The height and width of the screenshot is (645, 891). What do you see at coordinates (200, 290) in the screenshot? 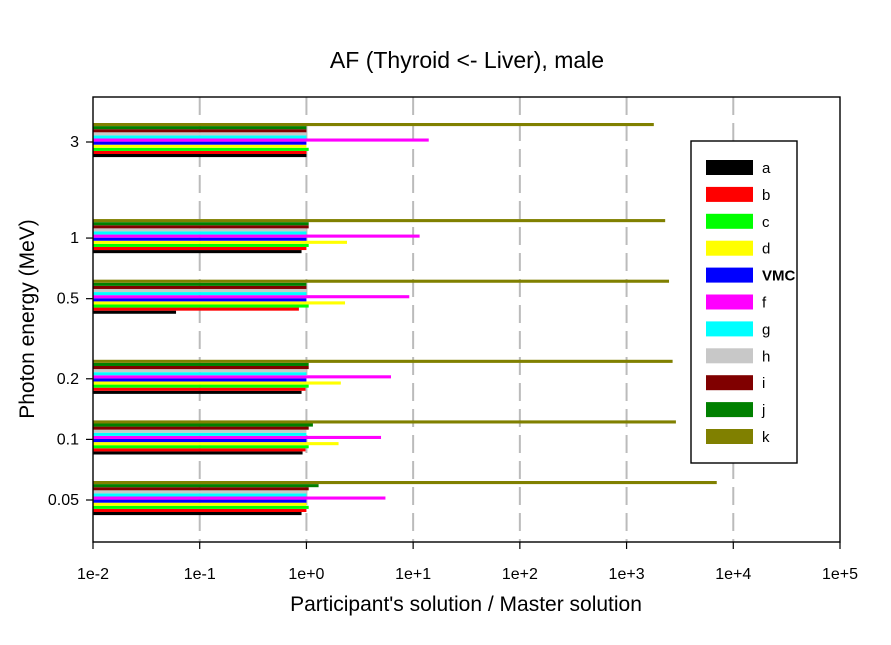
I see `bar-h-0.5` at bounding box center [200, 290].